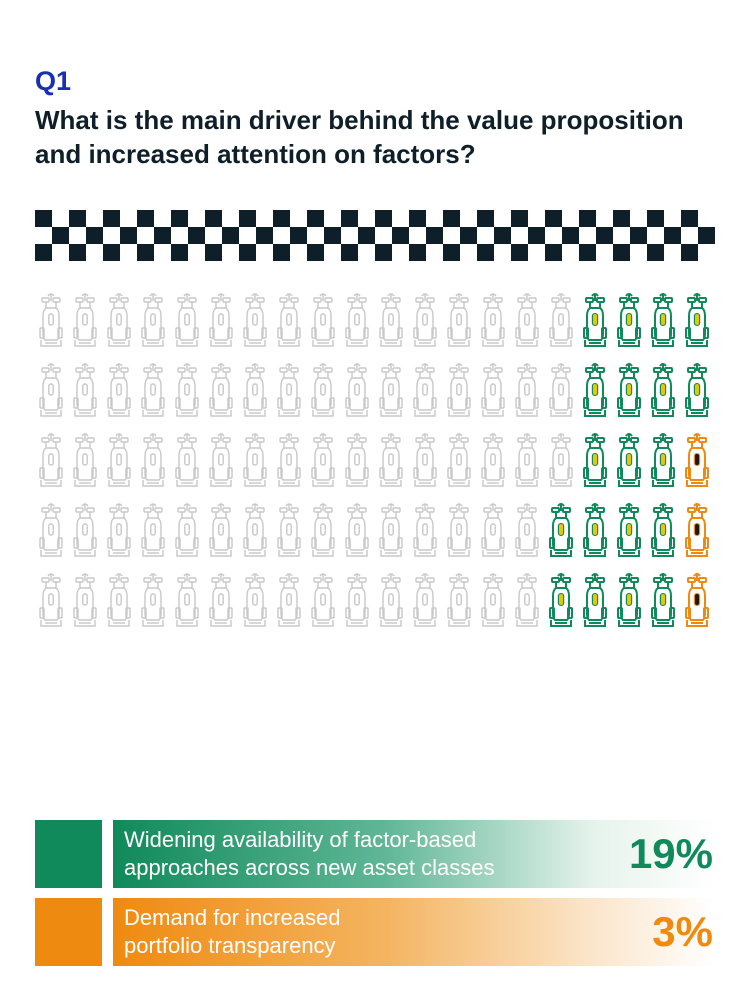 This screenshot has height=1000, width=750. I want to click on legend-swatch-orange, so click(68, 932).